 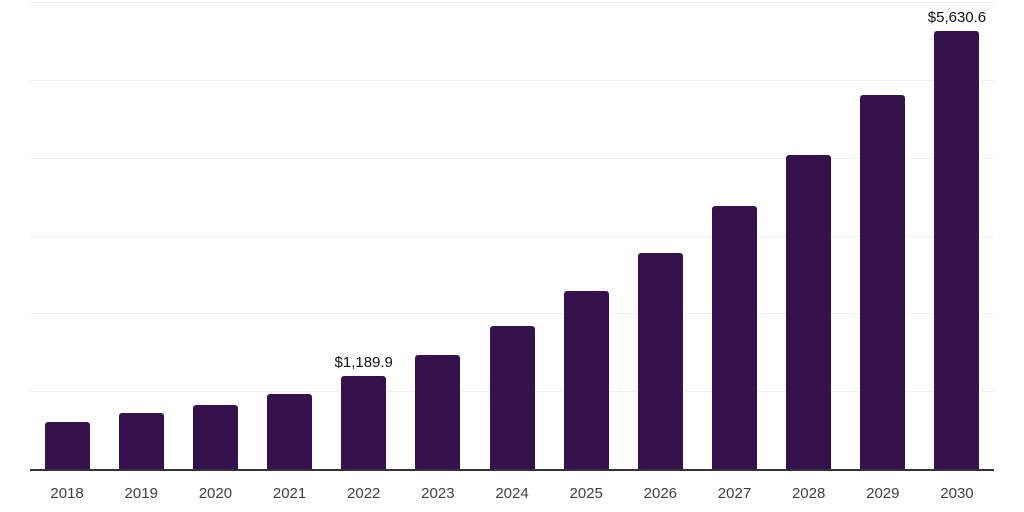 I want to click on bar-band-2027, so click(x=734, y=235).